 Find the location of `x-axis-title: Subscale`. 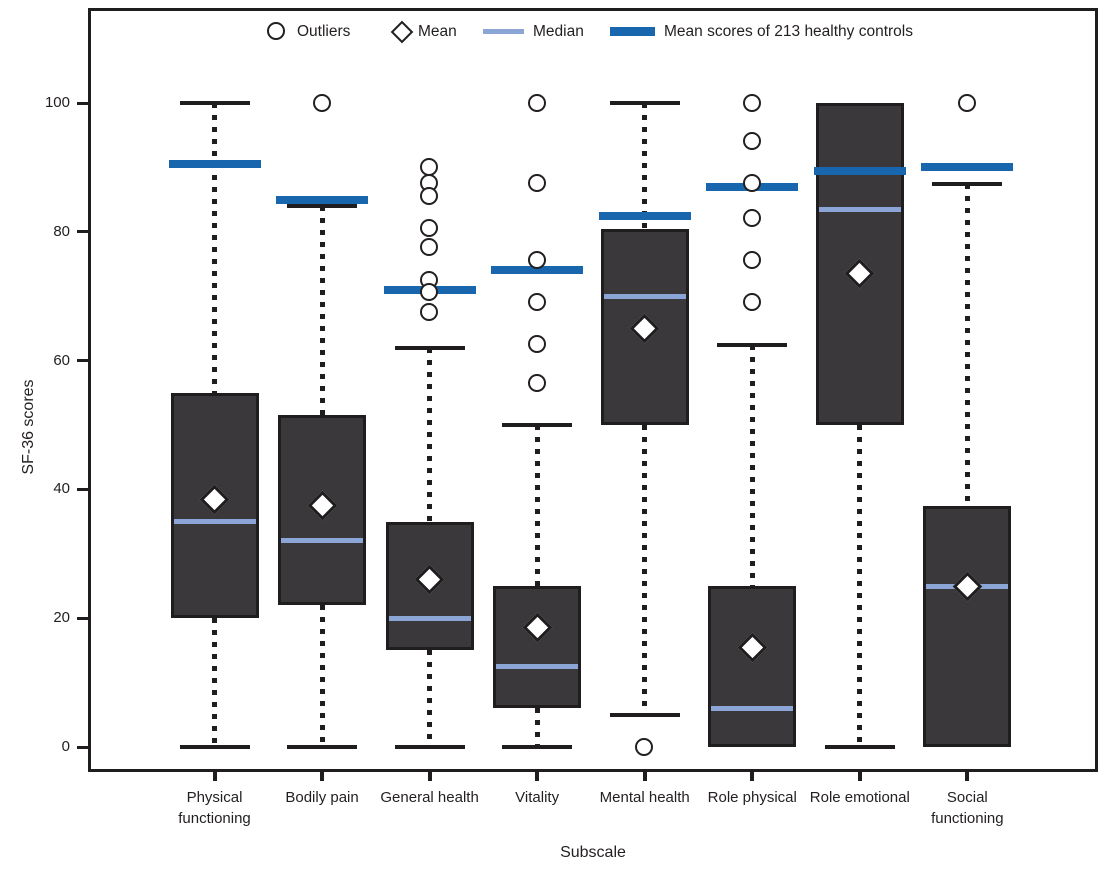

x-axis-title: Subscale is located at coordinates (593, 852).